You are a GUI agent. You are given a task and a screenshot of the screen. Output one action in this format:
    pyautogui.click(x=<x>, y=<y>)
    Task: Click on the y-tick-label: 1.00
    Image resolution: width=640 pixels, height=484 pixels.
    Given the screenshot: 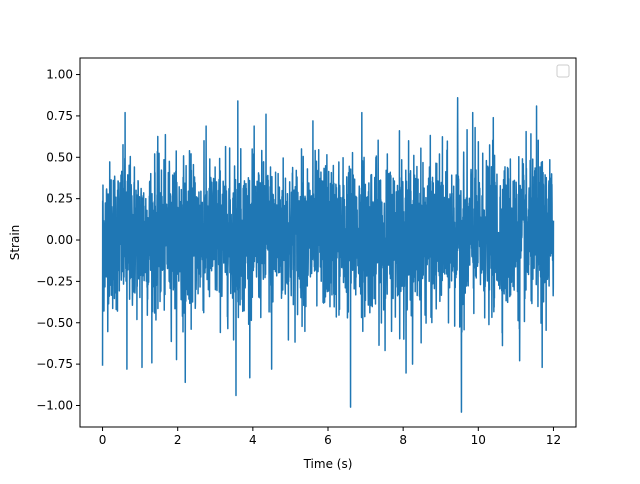 What is the action you would take?
    pyautogui.click(x=59, y=75)
    